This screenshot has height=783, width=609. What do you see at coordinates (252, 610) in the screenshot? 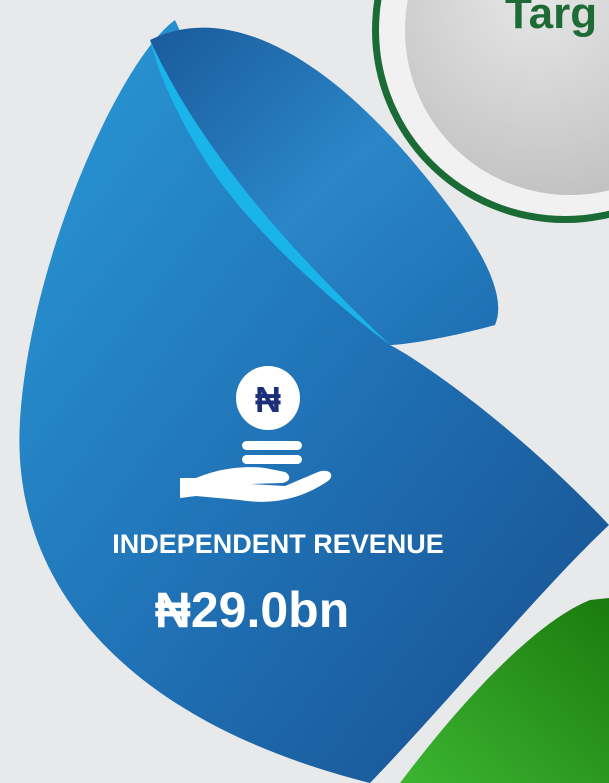
I see `card-value: ₦29.0bn` at bounding box center [252, 610].